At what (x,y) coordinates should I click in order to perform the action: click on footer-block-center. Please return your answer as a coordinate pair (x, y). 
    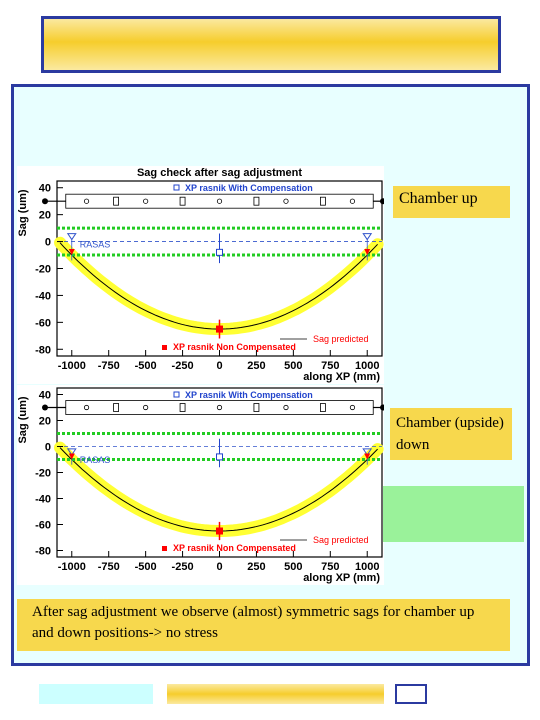
    Looking at the image, I should click on (275, 694).